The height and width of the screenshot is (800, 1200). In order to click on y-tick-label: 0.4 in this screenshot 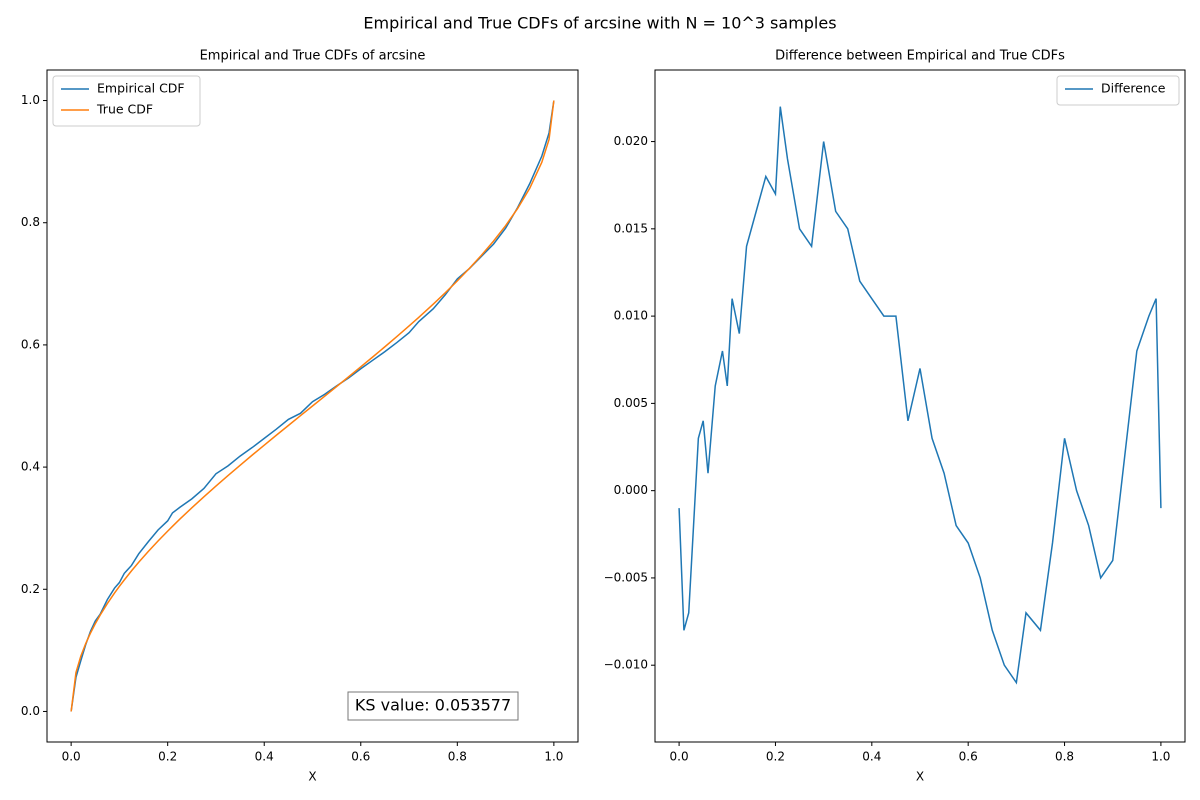, I will do `click(30, 467)`.